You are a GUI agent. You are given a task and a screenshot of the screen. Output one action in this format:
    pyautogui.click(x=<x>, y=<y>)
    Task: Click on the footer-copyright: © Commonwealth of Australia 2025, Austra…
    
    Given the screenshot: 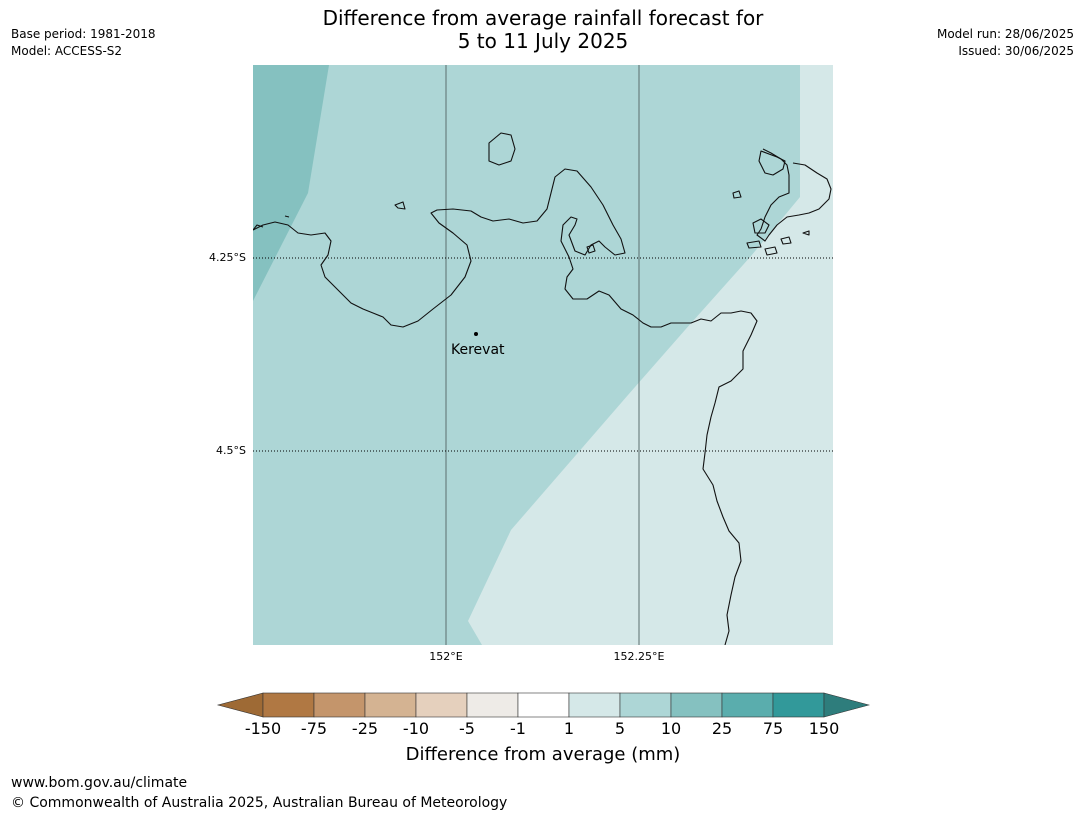 What is the action you would take?
    pyautogui.click(x=259, y=803)
    